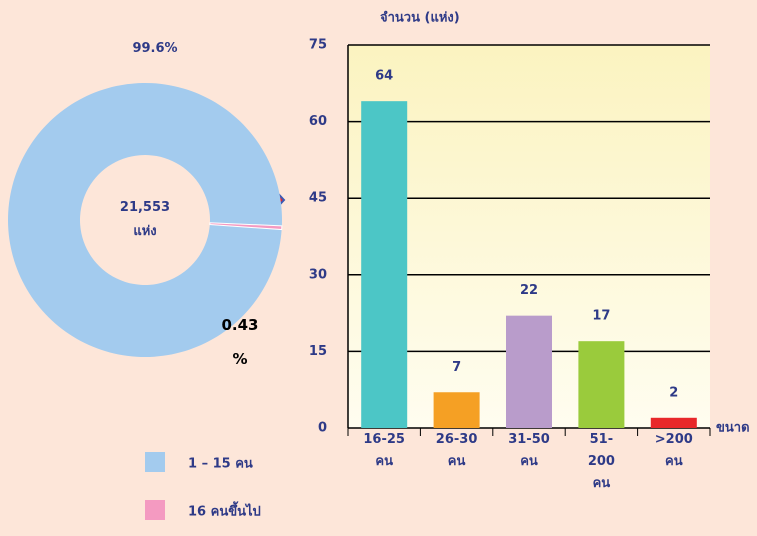 This screenshot has width=757, height=536. What do you see at coordinates (224, 510) in the screenshot?
I see `legend-label: 16 คนขึ้นไป` at bounding box center [224, 510].